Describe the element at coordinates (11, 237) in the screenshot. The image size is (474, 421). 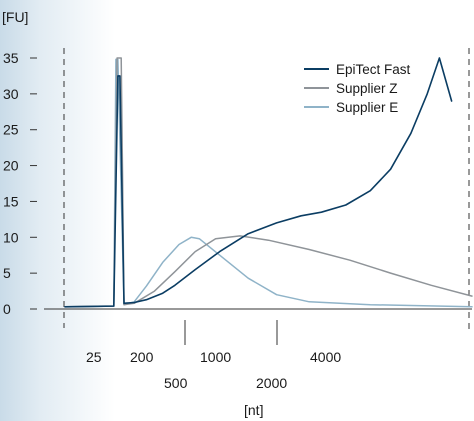
I see `y-tick-label: 10` at that location.